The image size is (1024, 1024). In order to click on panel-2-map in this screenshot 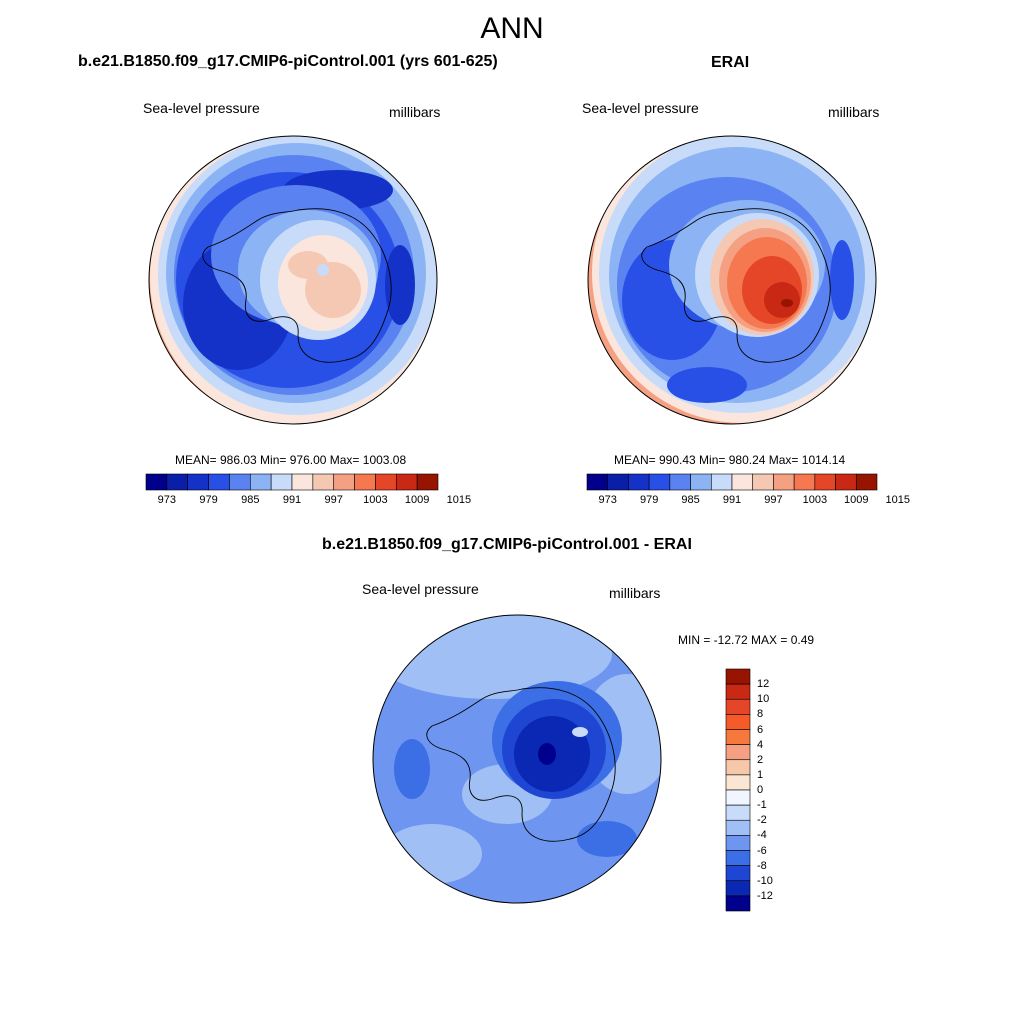, I will do `click(732, 280)`.